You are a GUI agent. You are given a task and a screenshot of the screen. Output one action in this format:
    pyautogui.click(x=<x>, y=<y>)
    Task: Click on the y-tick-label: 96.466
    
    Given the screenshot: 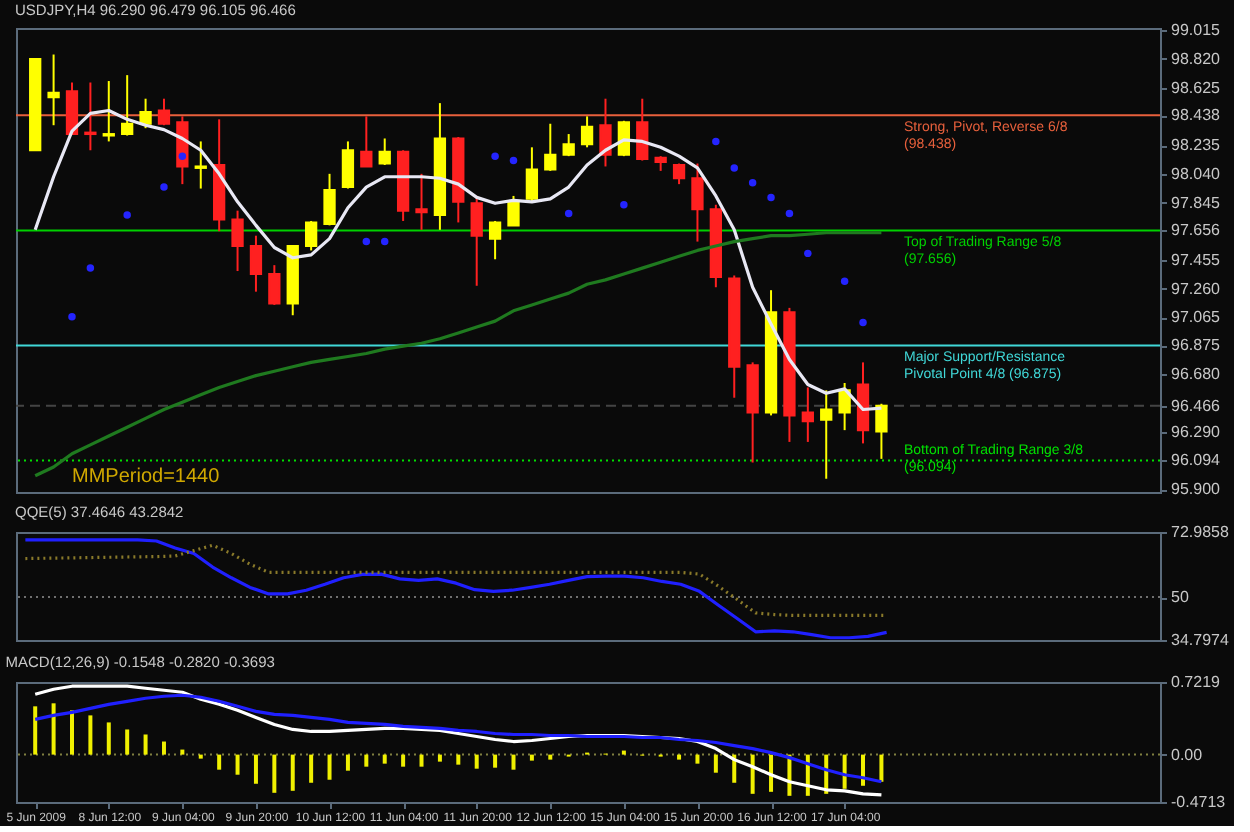 What is the action you would take?
    pyautogui.click(x=1196, y=405)
    